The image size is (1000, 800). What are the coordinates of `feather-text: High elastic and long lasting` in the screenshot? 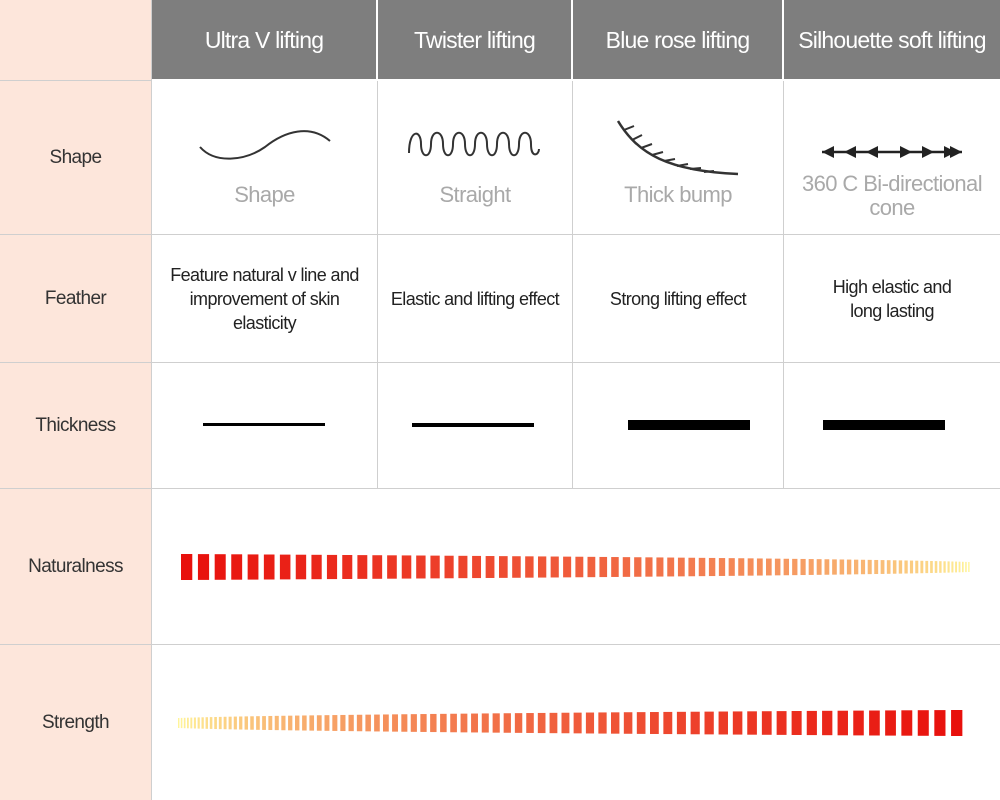 It's located at (892, 298).